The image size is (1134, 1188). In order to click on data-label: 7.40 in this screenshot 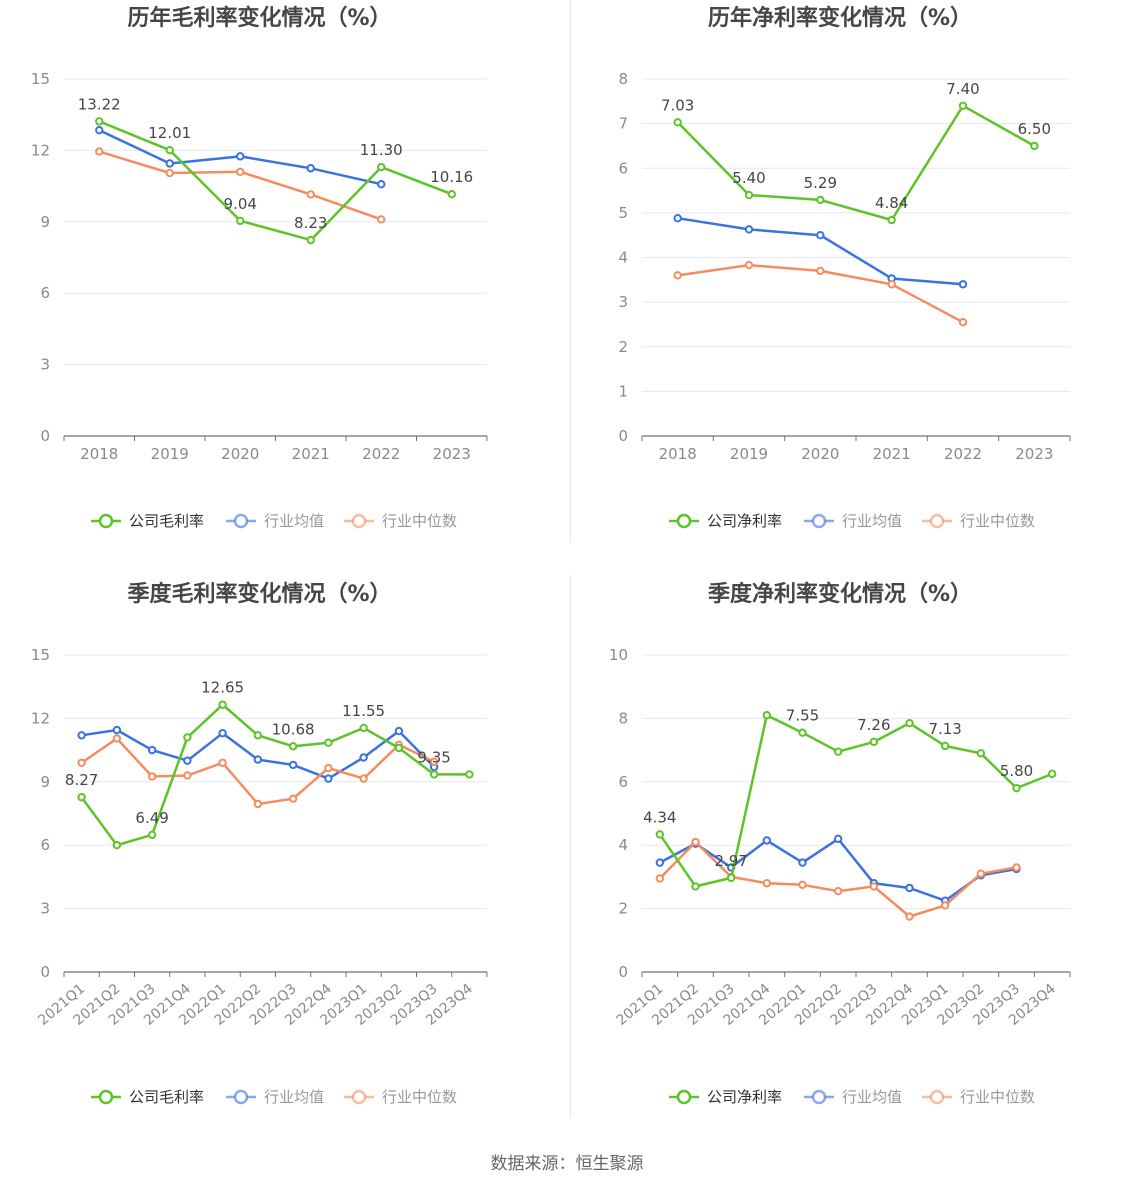, I will do `click(962, 89)`.